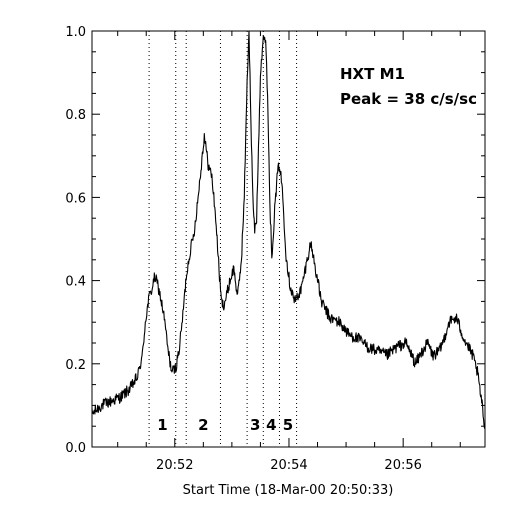 The width and height of the screenshot is (512, 512). I want to click on y-tick-label: 0.2, so click(75, 365).